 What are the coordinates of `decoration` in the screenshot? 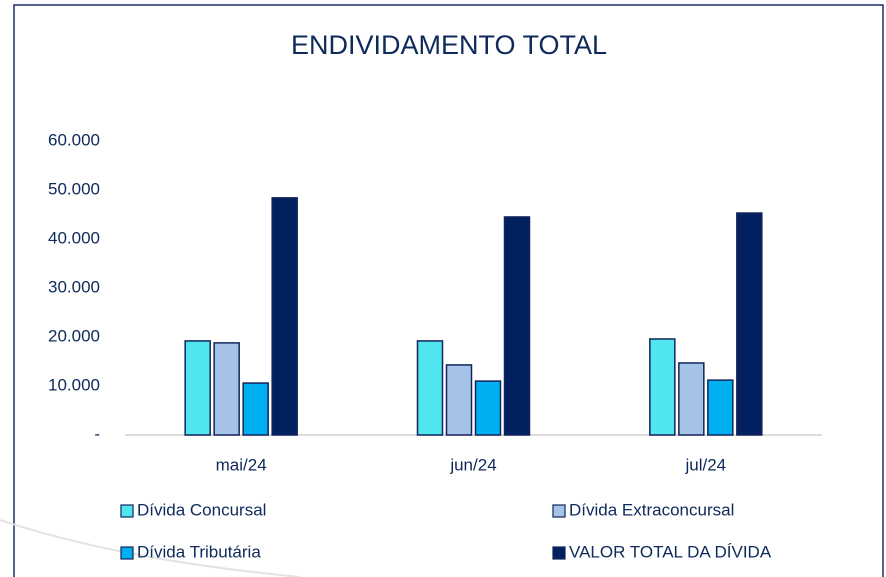 It's located at (150, 548).